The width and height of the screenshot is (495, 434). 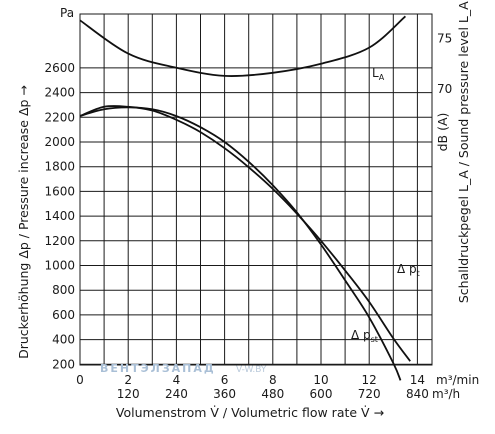 What do you see at coordinates (67, 13) in the screenshot?
I see `y-unit-label: Pa` at bounding box center [67, 13].